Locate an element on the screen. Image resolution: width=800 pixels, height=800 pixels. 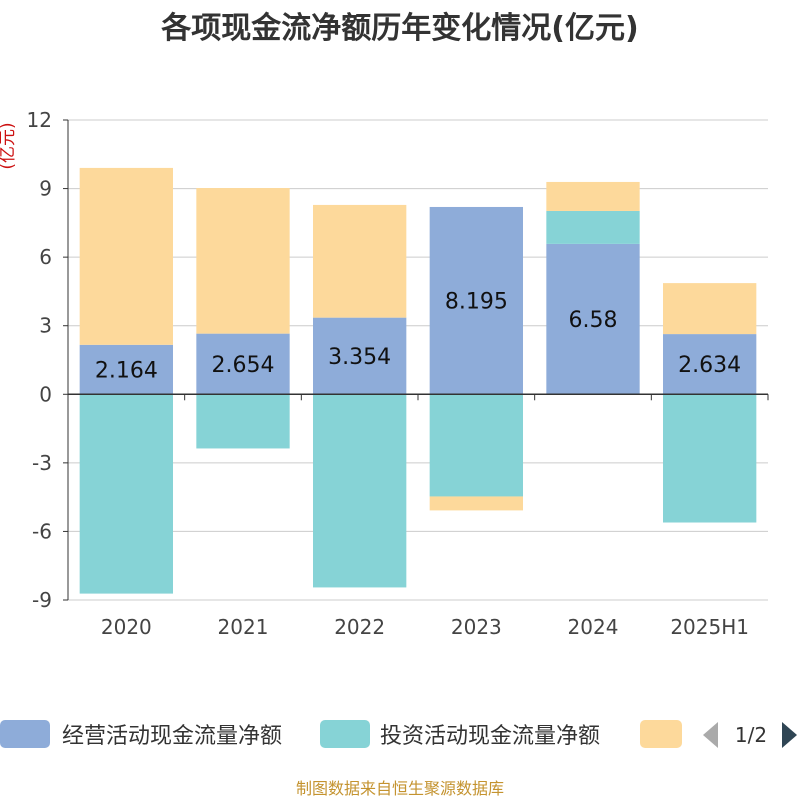
data-label-2023: 8.195 is located at coordinates (476, 302).